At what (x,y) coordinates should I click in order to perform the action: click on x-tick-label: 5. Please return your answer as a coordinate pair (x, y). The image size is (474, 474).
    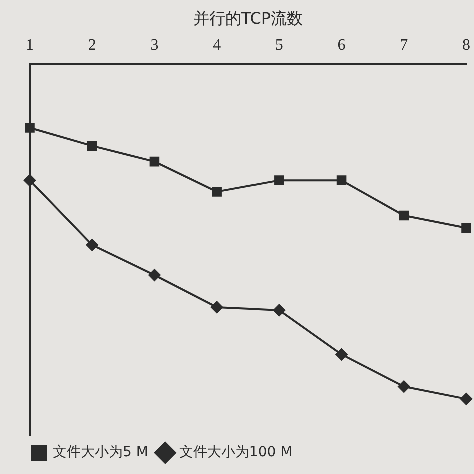
    Looking at the image, I should click on (279, 45).